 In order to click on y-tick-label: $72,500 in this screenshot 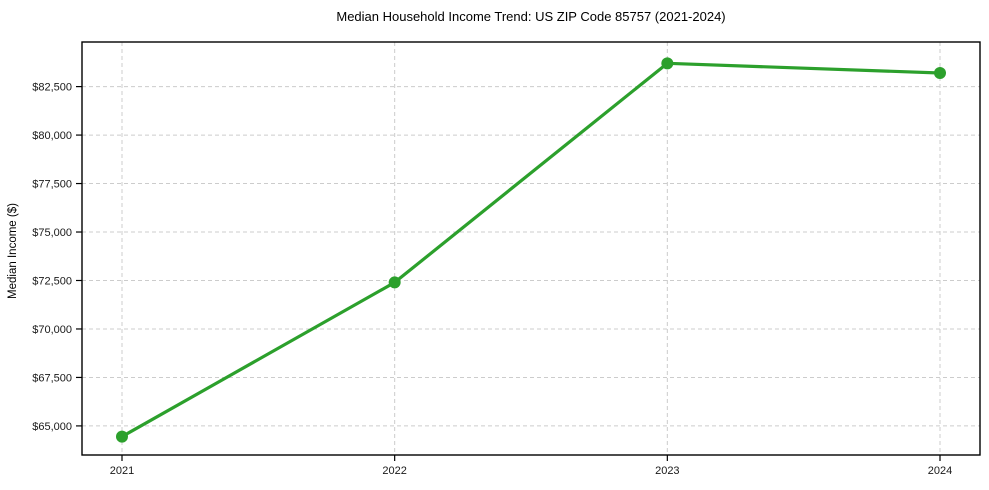, I will do `click(52, 281)`.